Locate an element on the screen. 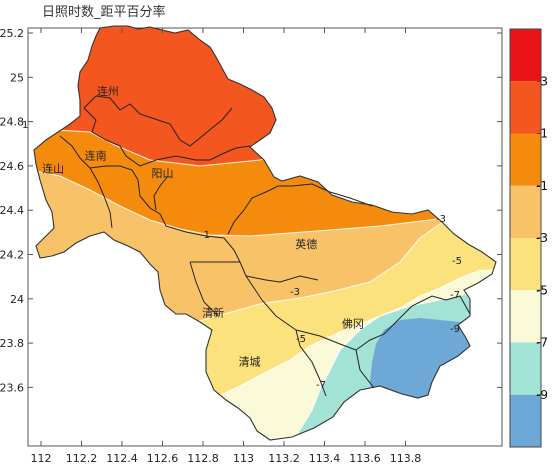  x-tick-label: 112.6 is located at coordinates (163, 458).